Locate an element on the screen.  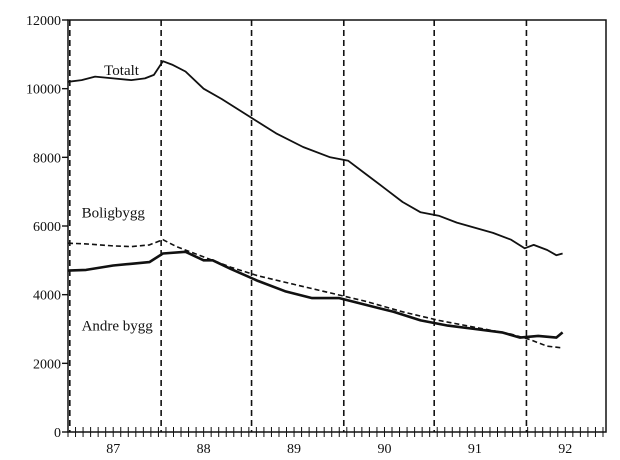
y-tick-label-4000: 4000 is located at coordinates (47, 296).